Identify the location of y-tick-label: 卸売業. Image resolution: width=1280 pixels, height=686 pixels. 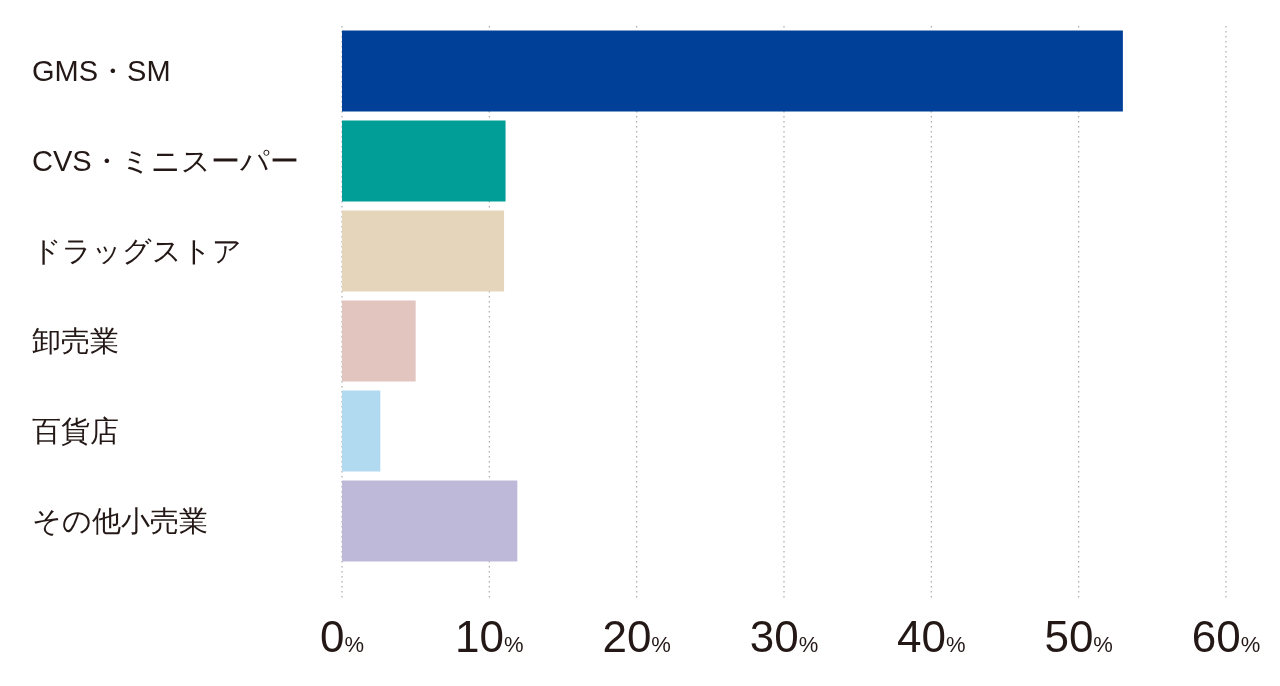
(75, 341).